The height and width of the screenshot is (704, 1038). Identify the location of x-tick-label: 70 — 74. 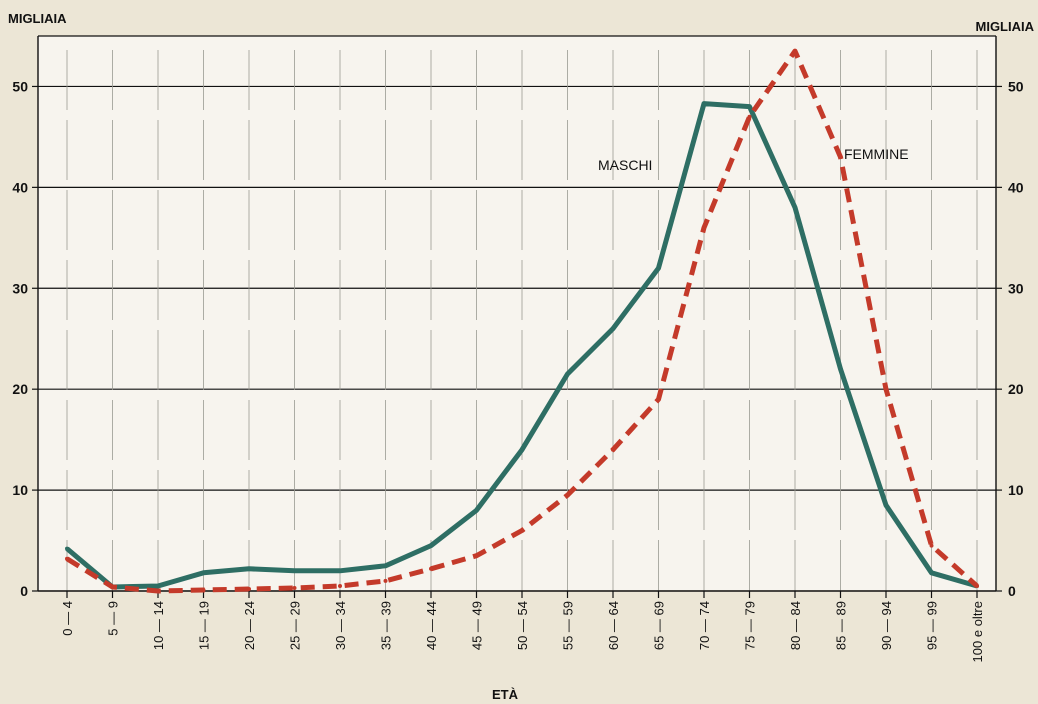
(704, 625).